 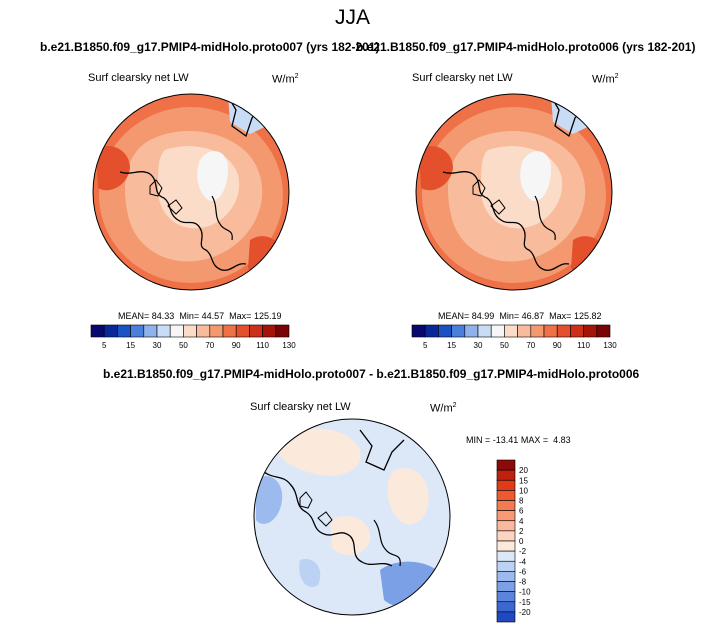 I want to click on diff-colorbar-tick-label: 6, so click(x=521, y=511).